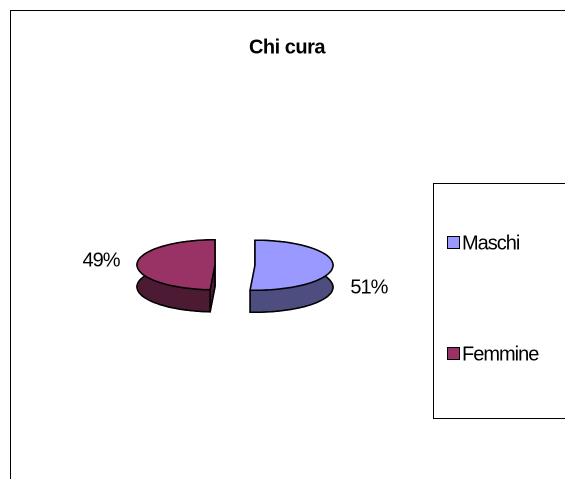  Describe the element at coordinates (369, 287) in the screenshot. I see `data-label: 51%` at that location.